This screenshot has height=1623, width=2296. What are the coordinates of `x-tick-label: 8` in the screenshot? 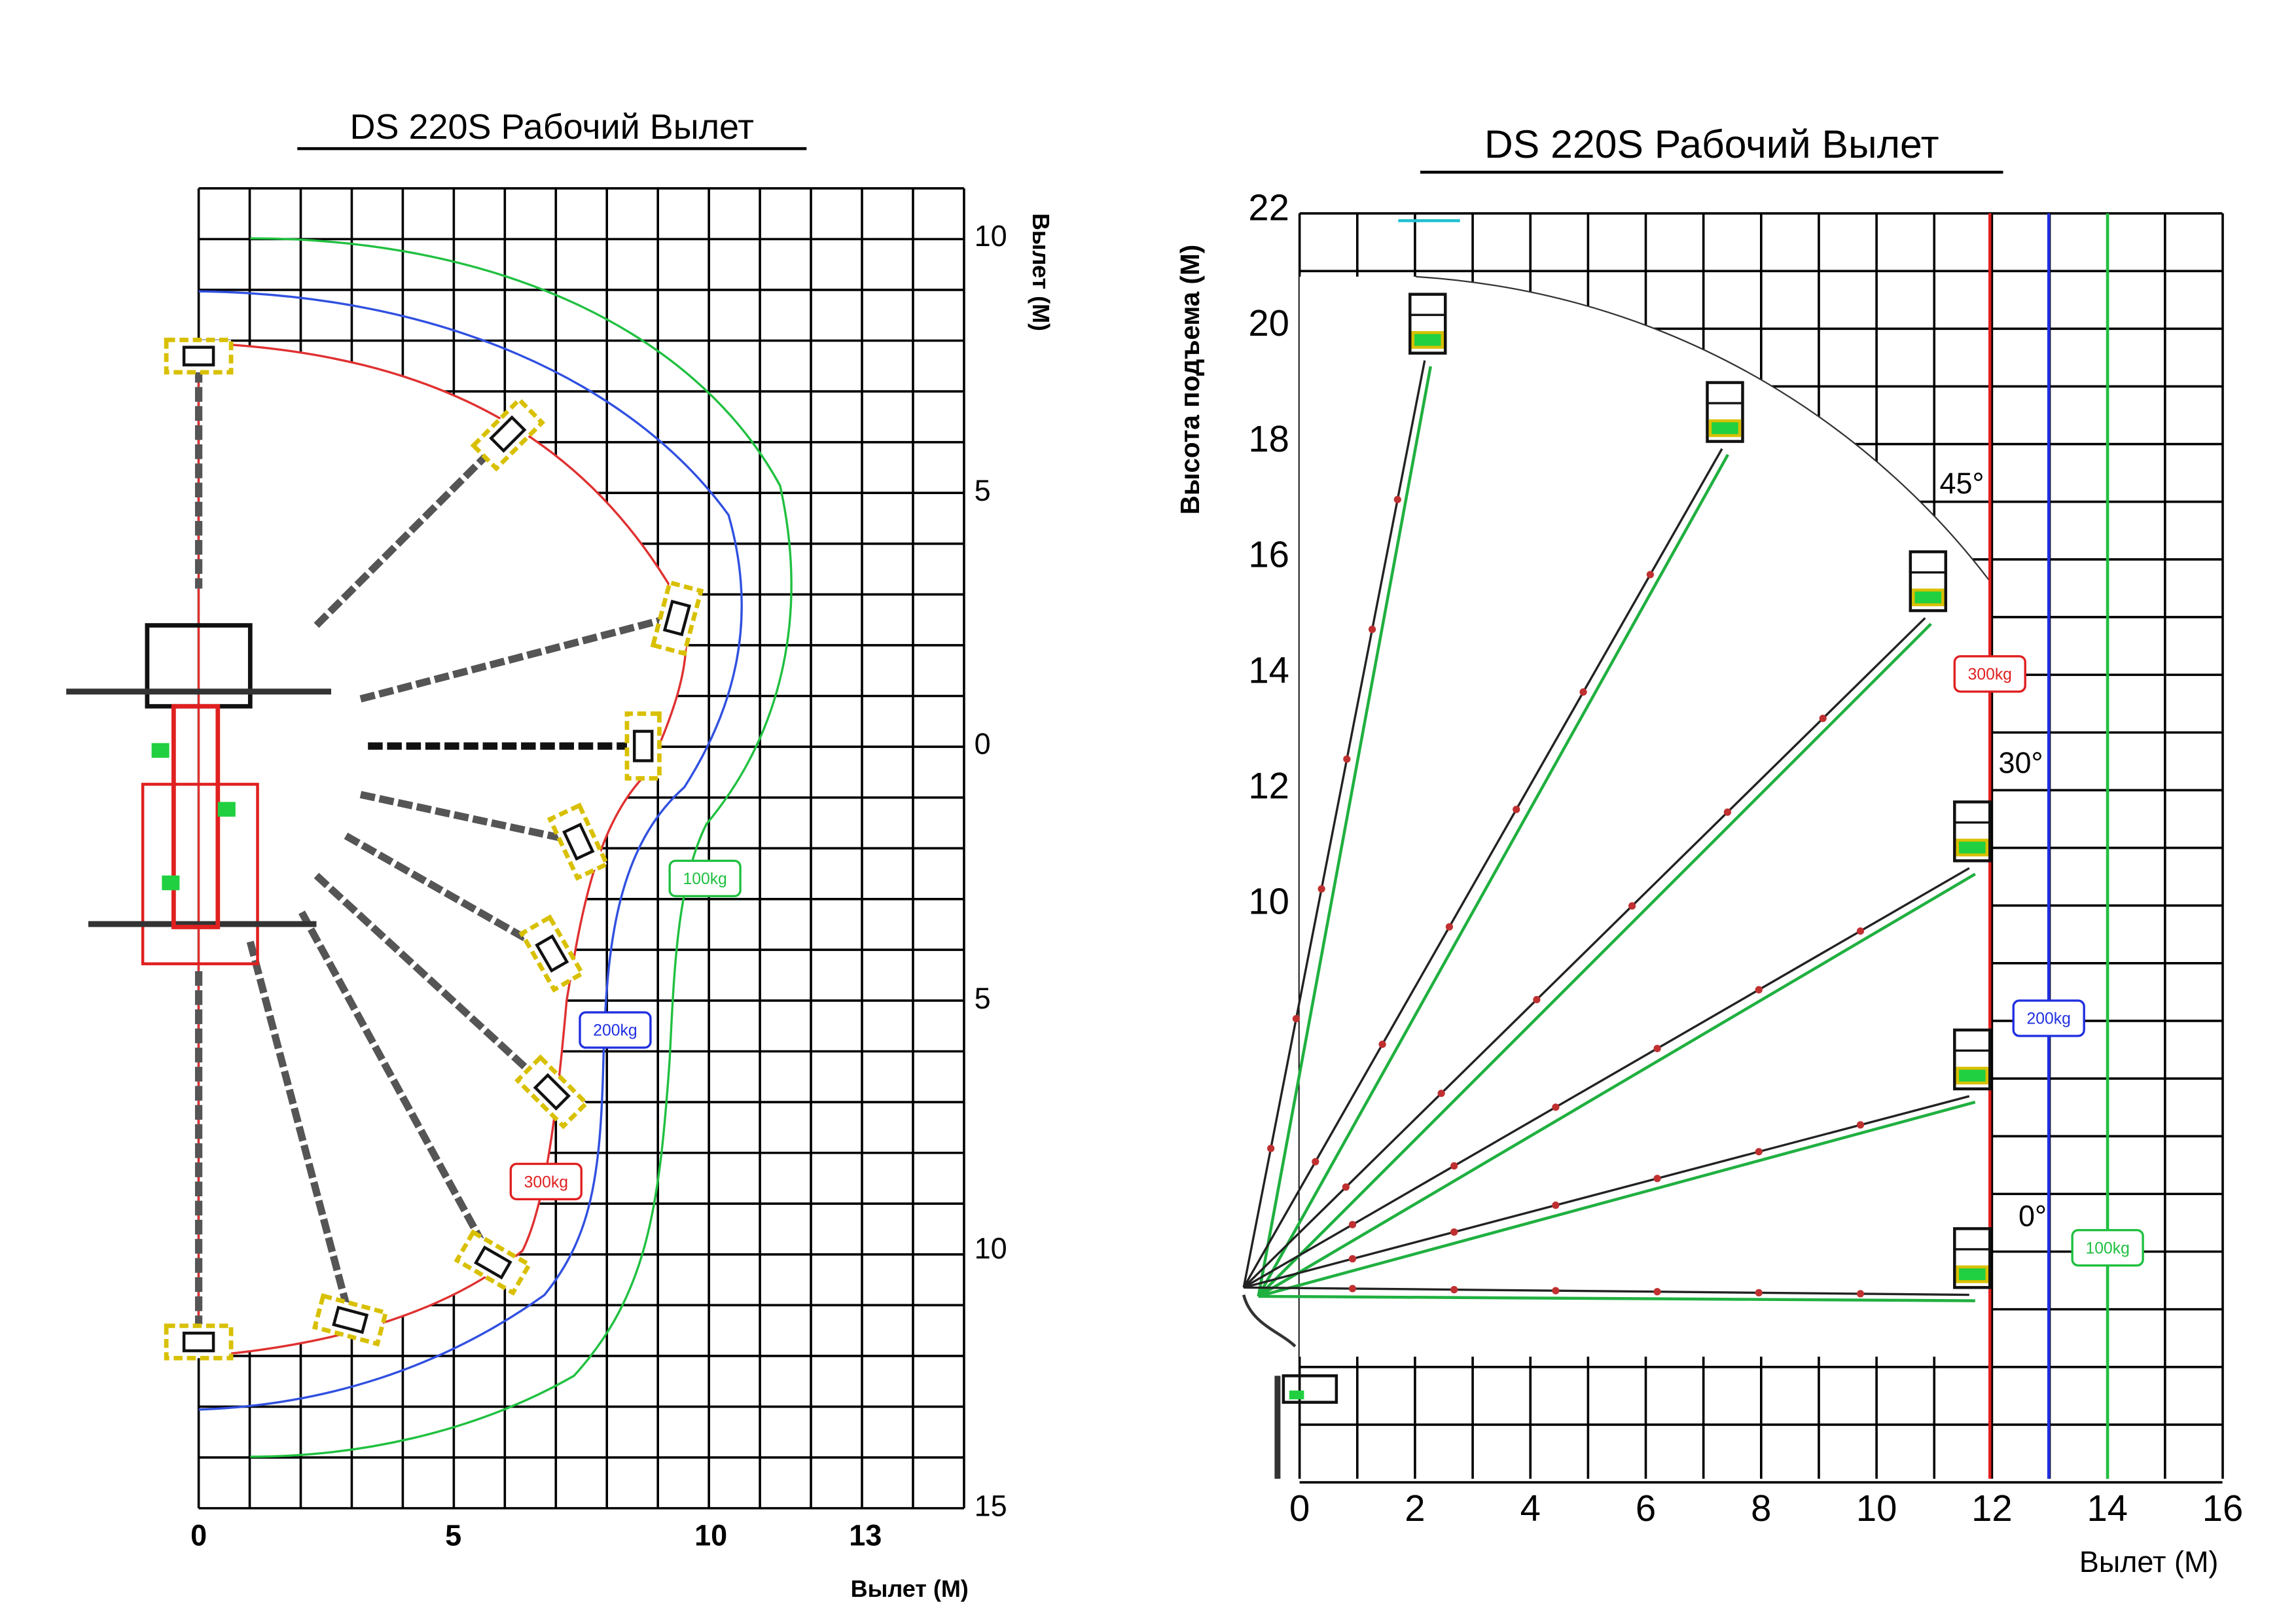 It's located at (1761, 1509).